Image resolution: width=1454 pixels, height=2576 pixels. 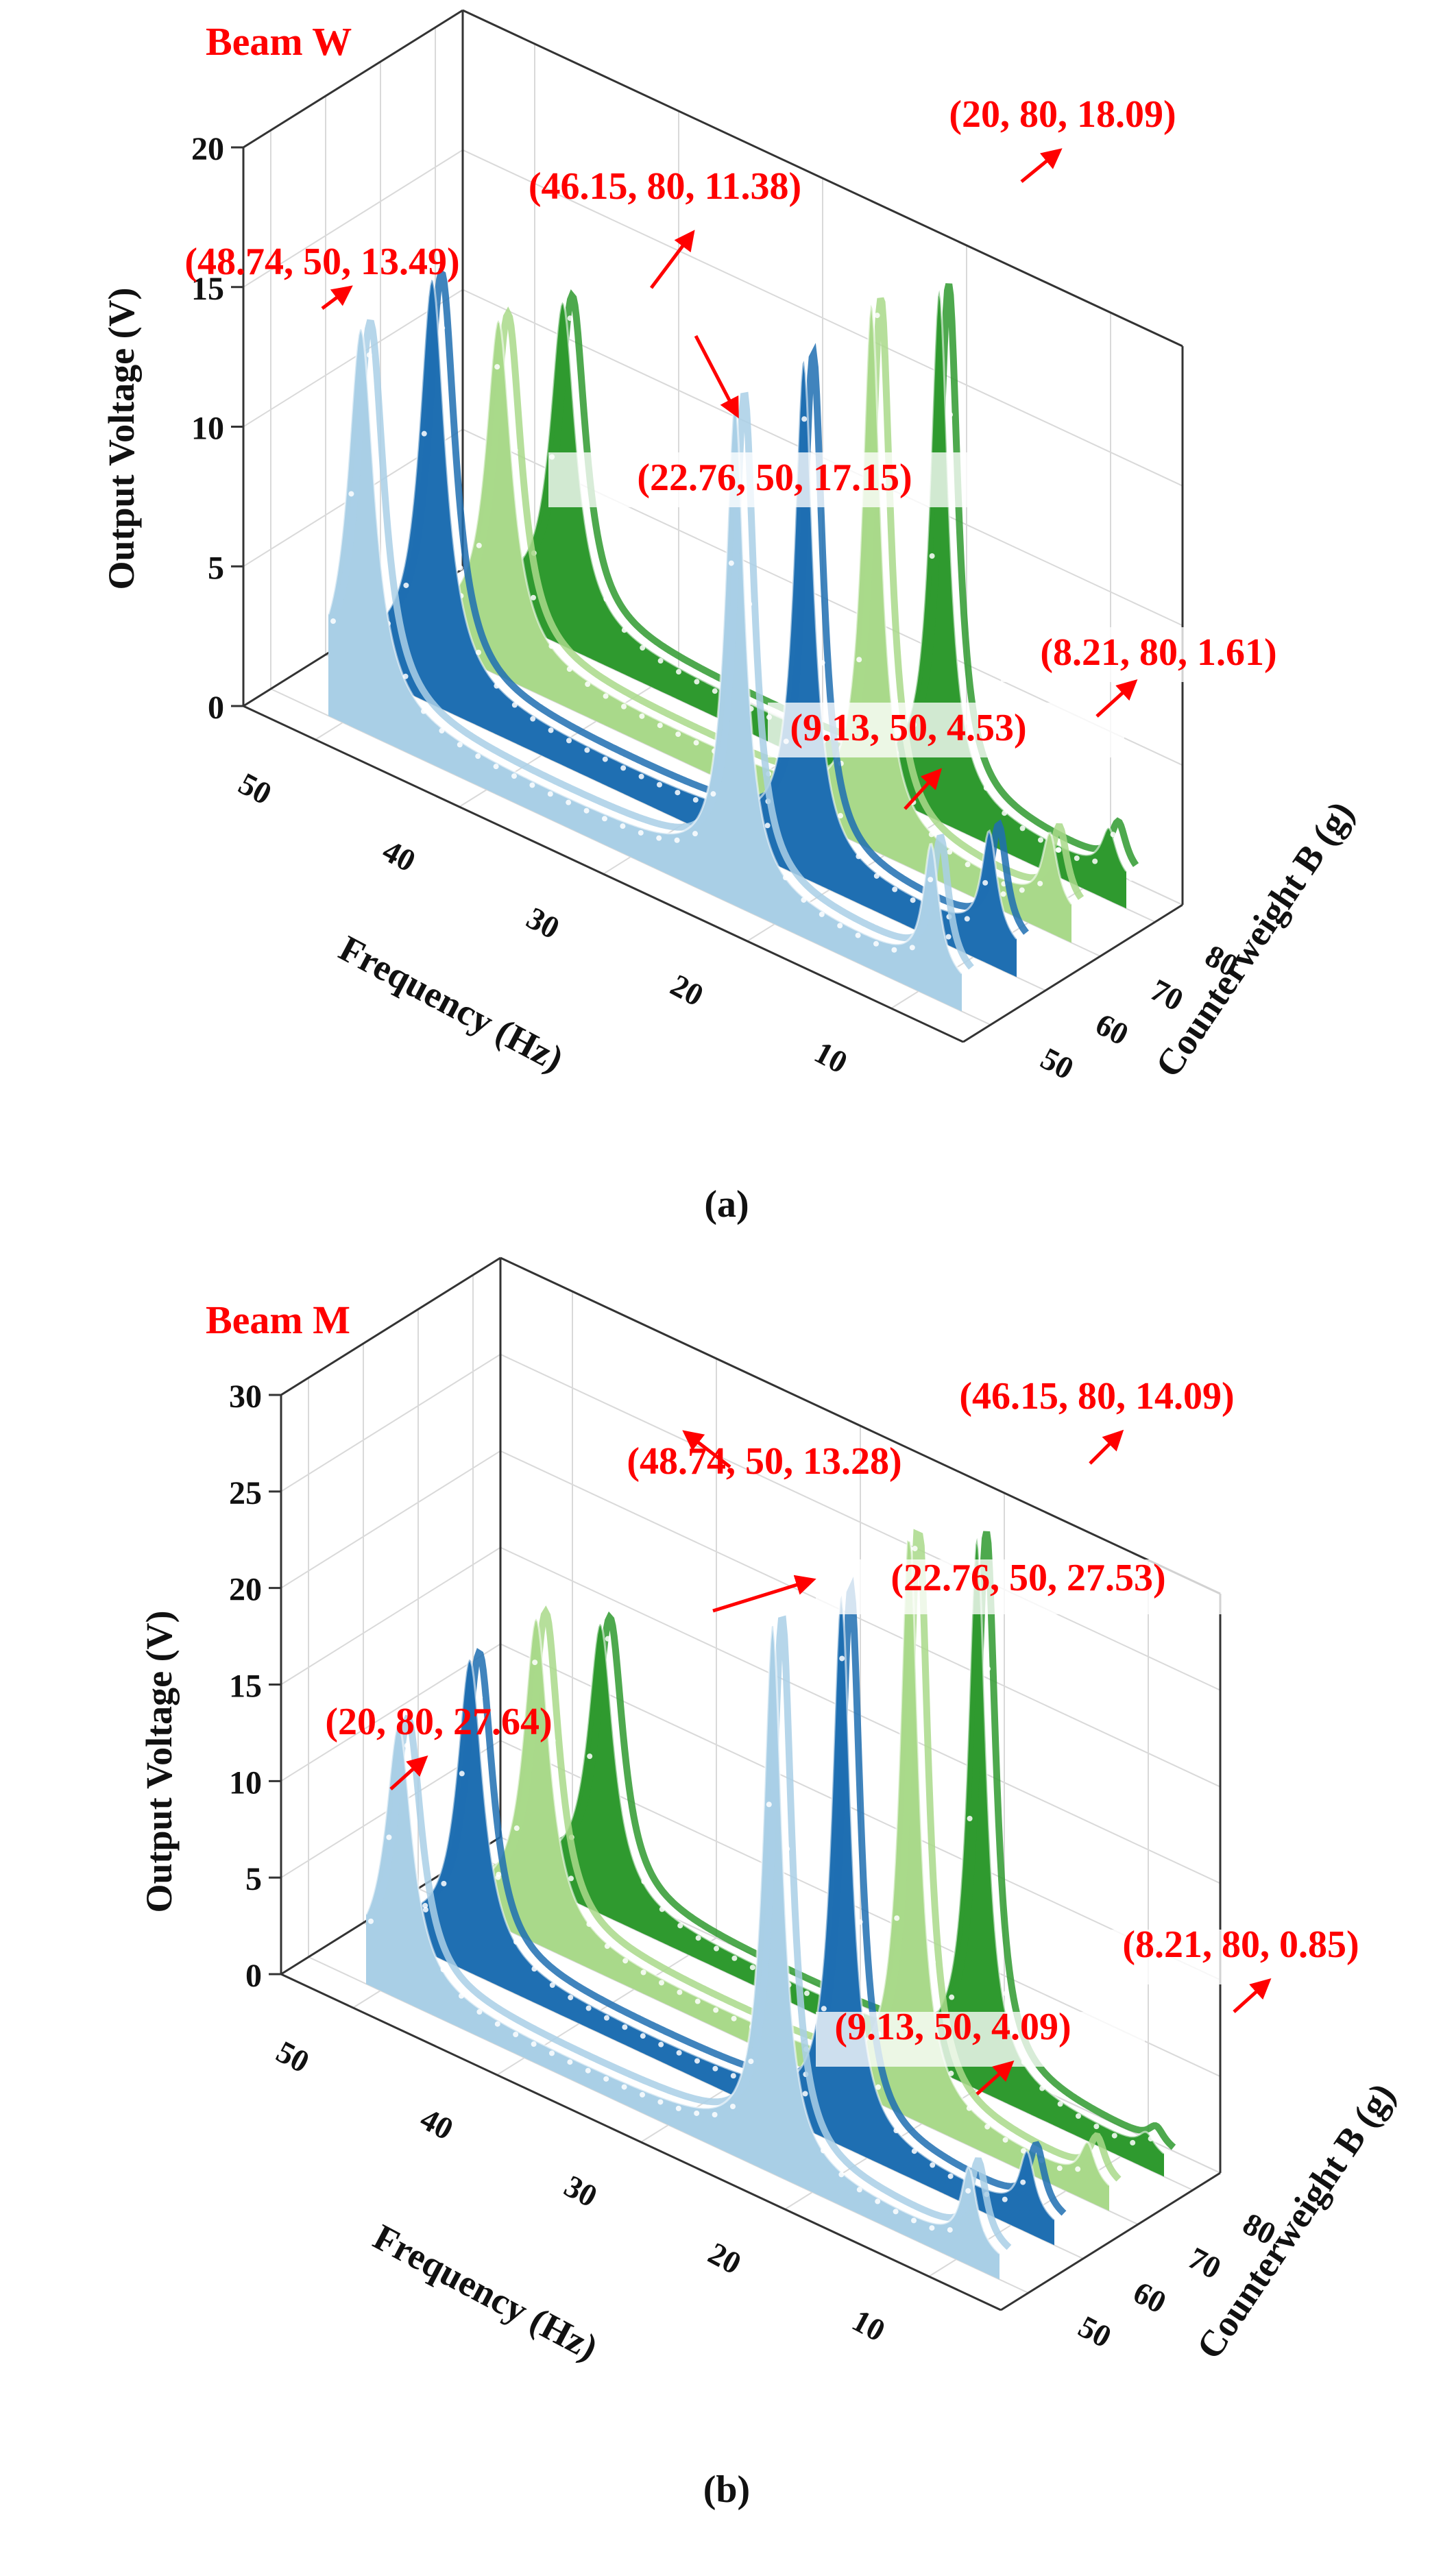 What do you see at coordinates (437, 2124) in the screenshot?
I see `x-tick-label: 40` at bounding box center [437, 2124].